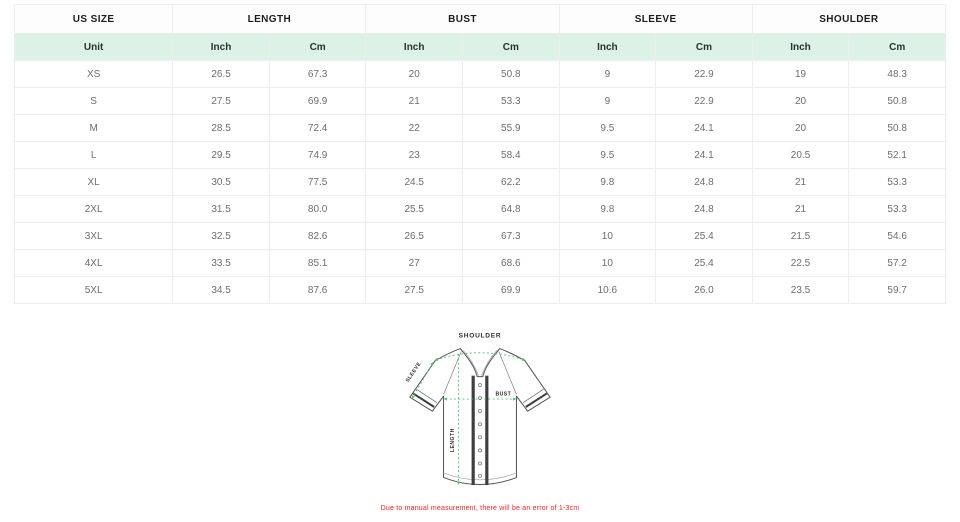 This screenshot has width=960, height=522. I want to click on measurement-cell: 54.6, so click(897, 236).